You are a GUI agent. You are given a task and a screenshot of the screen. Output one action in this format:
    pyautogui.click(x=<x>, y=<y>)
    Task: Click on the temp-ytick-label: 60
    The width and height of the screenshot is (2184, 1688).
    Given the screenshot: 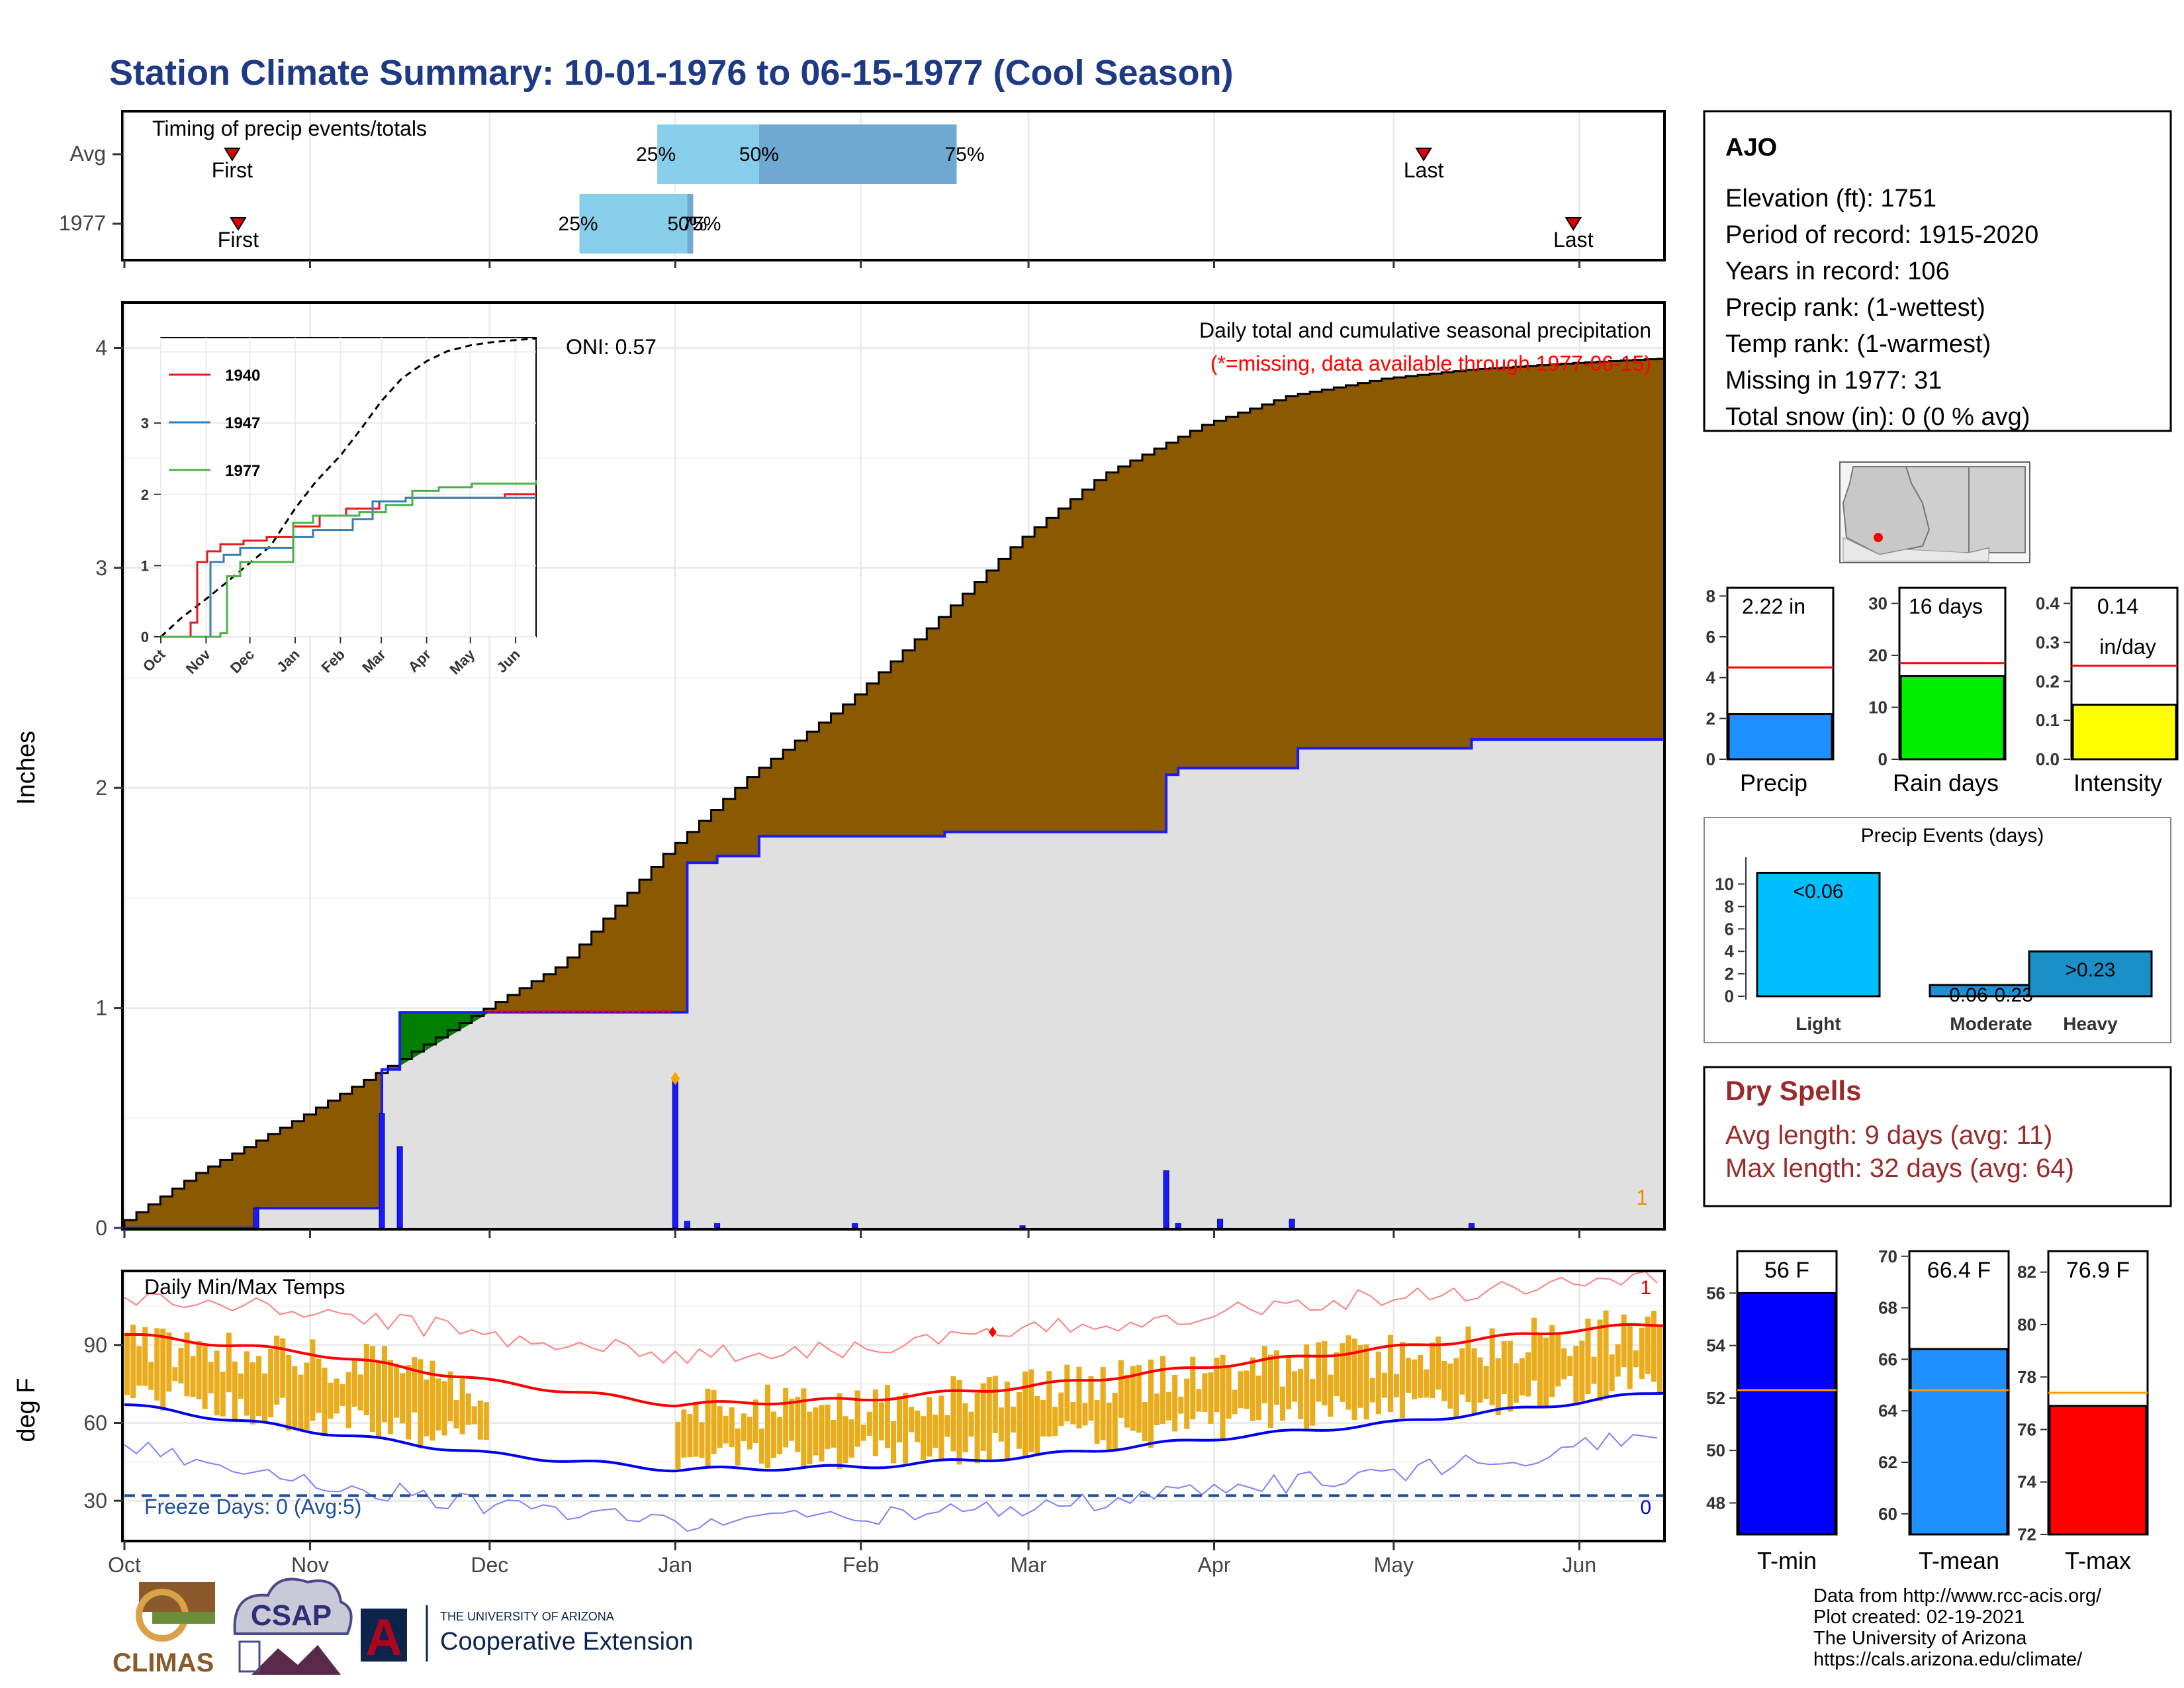 What is the action you would take?
    pyautogui.click(x=95, y=1422)
    